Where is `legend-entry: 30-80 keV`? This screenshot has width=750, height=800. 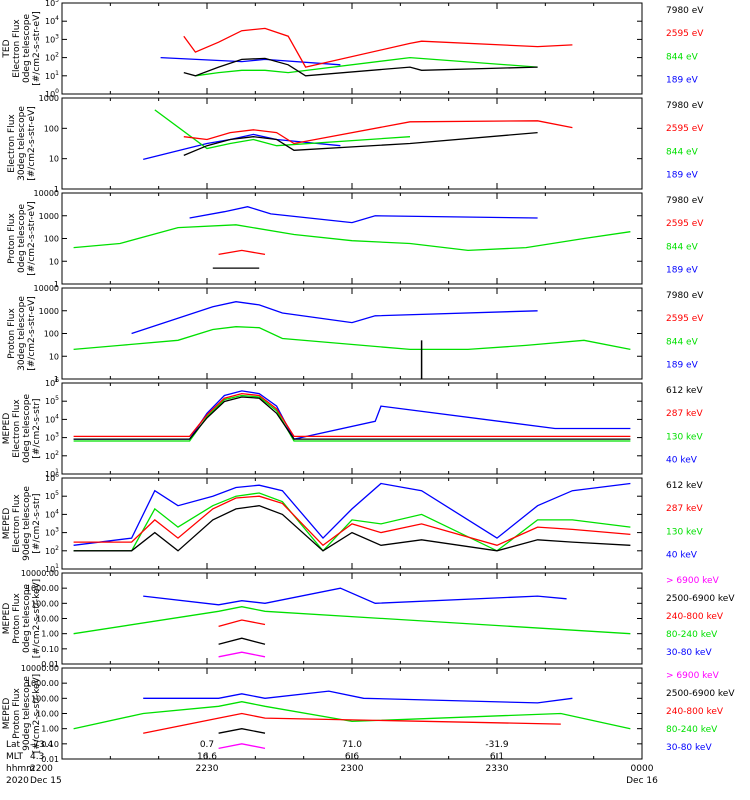
legend-entry: 30-80 keV is located at coordinates (689, 653).